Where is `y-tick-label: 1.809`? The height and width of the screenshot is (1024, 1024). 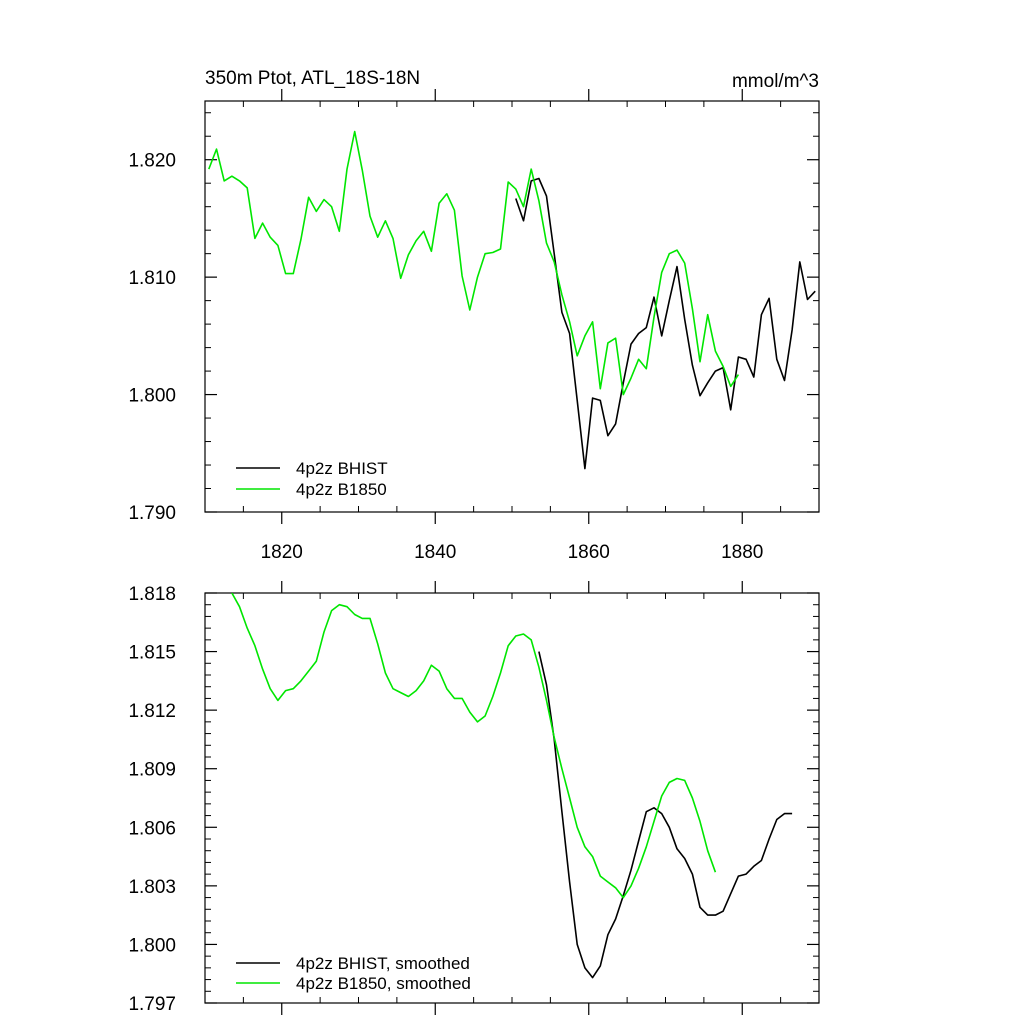
y-tick-label: 1.809 is located at coordinates (152, 770).